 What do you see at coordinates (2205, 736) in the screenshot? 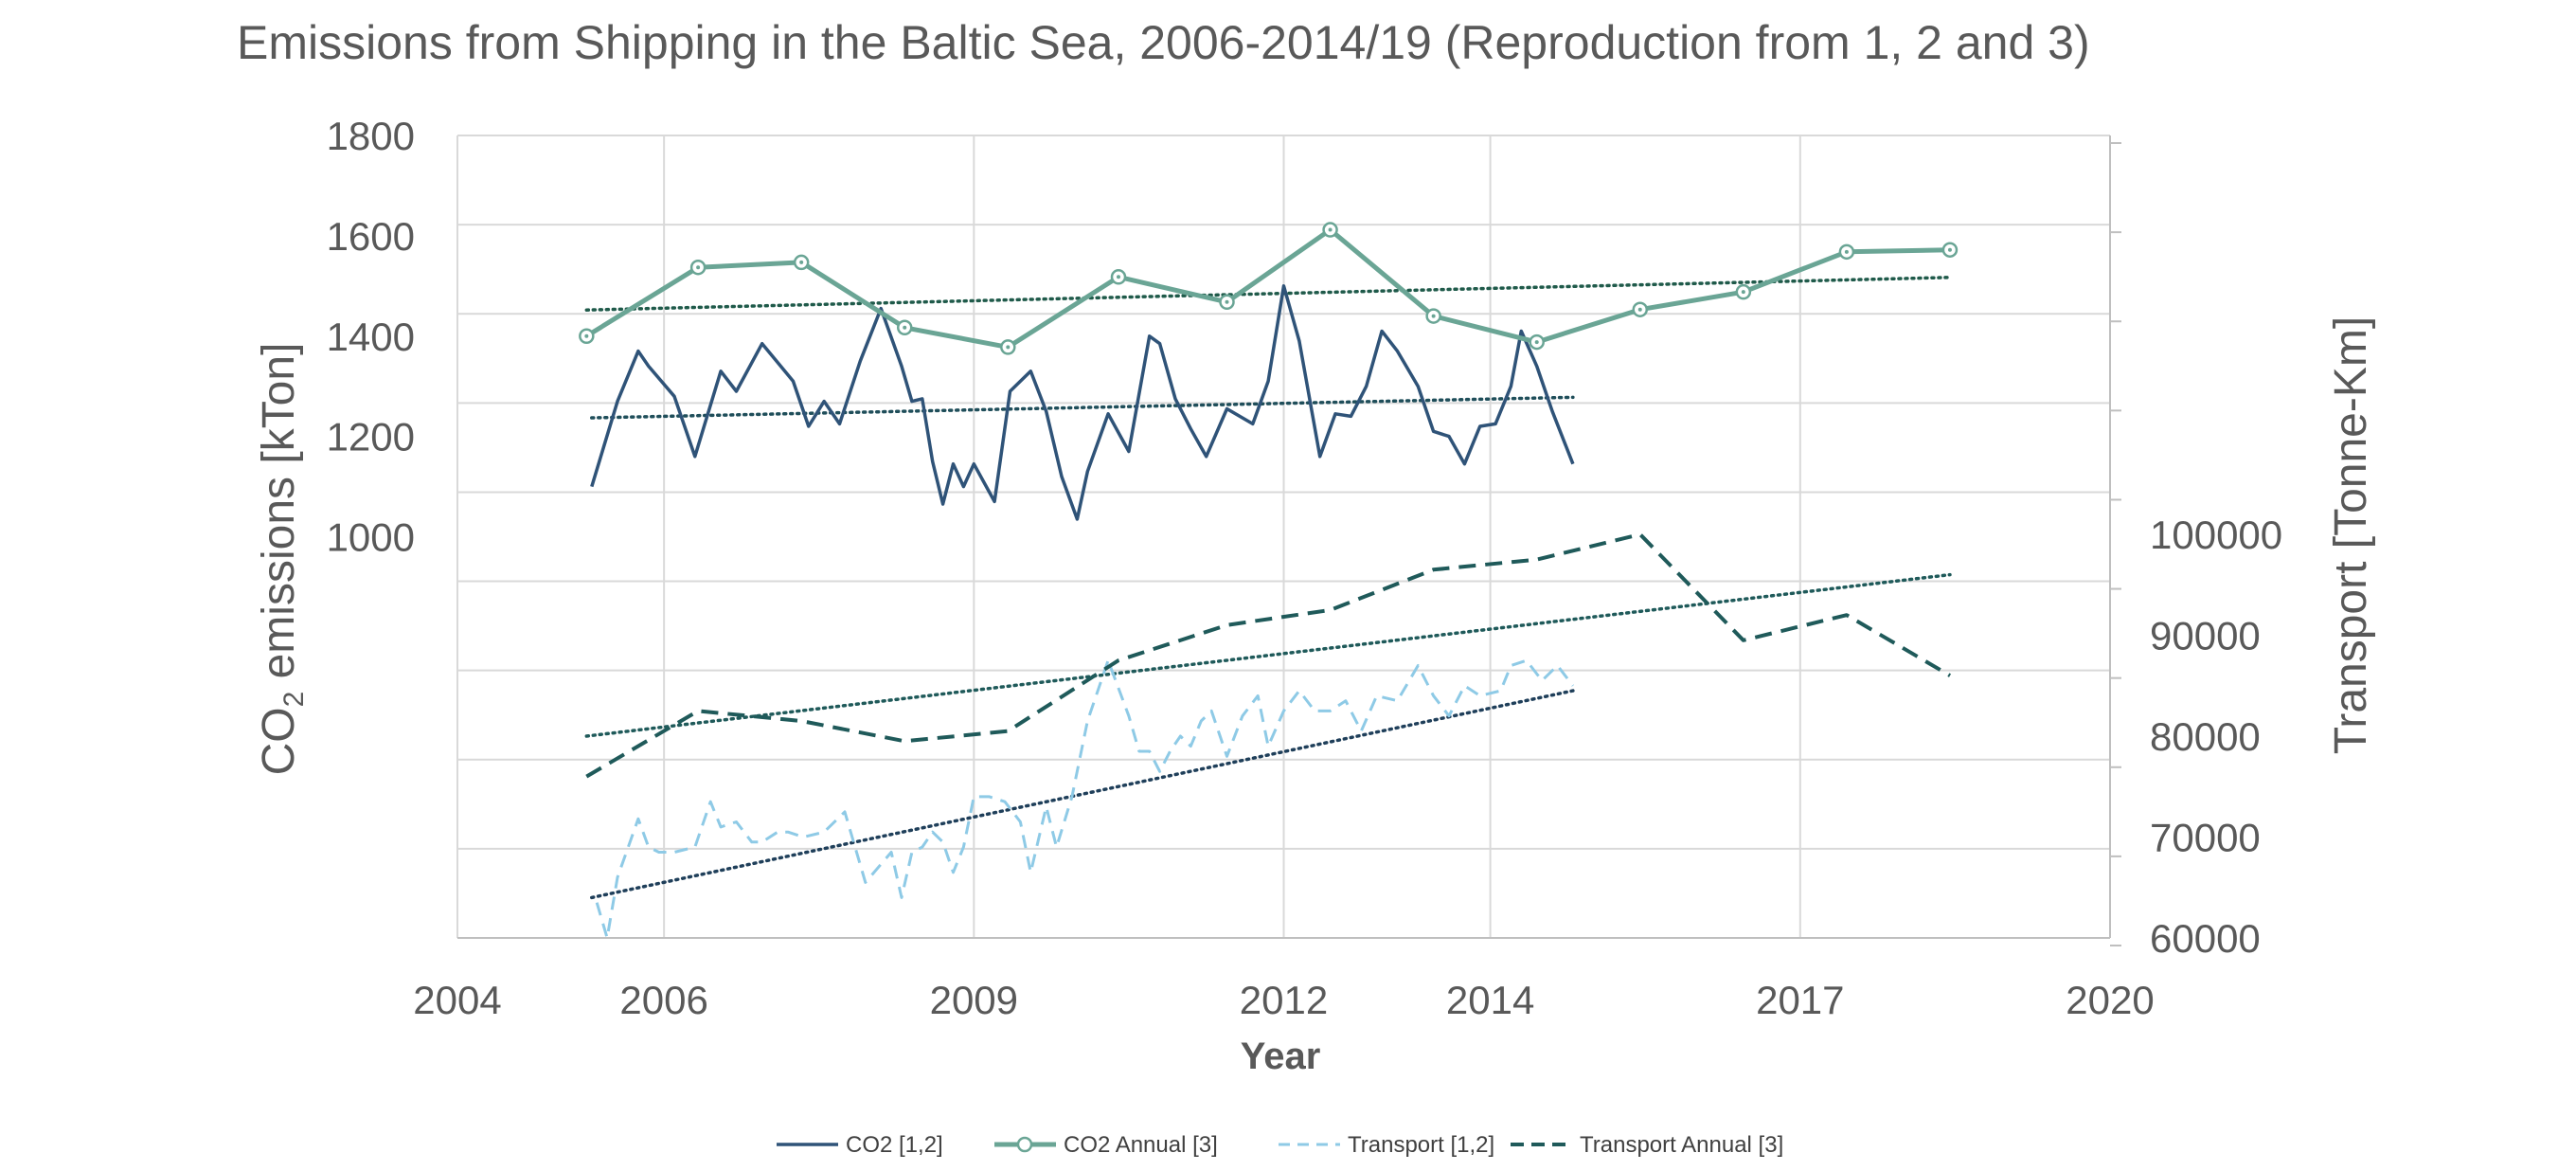
I see `y-right-tick-label: 80000` at bounding box center [2205, 736].